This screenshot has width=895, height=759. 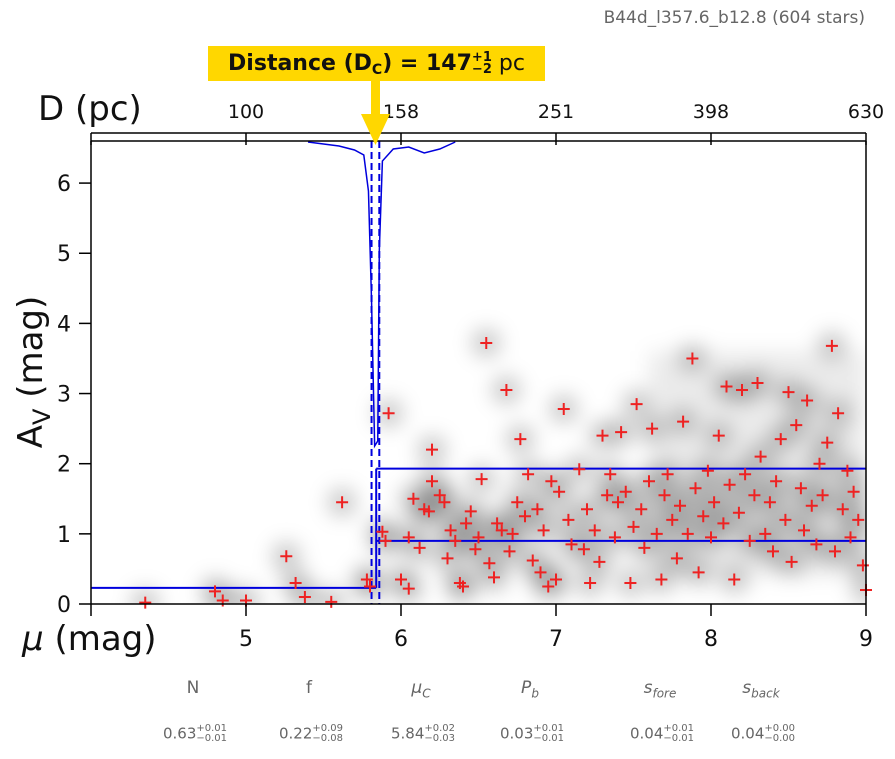 I want to click on param-name: sfore, so click(x=660, y=689).